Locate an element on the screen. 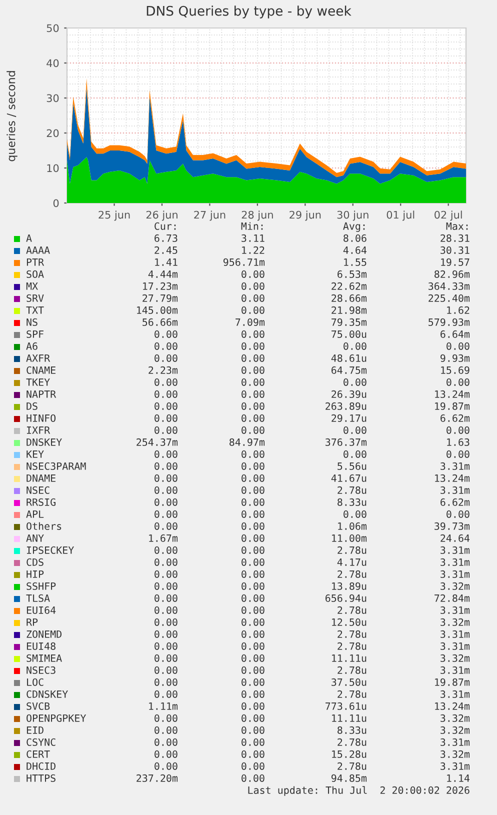 This screenshot has width=497, height=815. text: 6.62m is located at coordinates (455, 418).